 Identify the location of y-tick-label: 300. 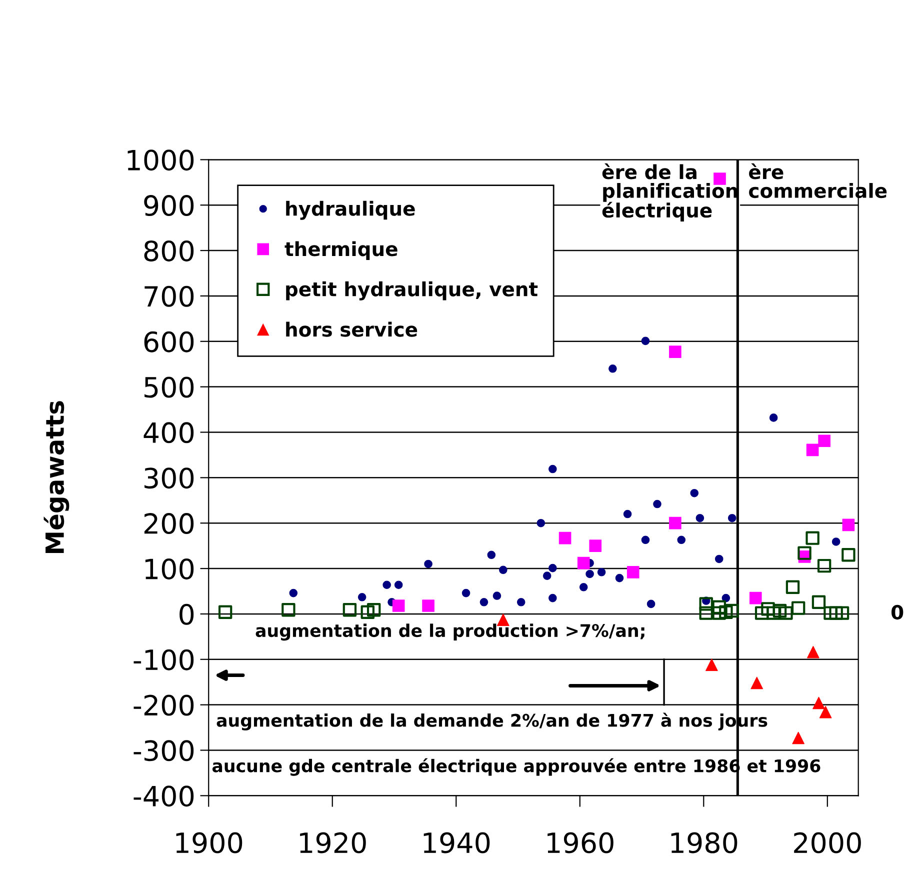
(169, 478).